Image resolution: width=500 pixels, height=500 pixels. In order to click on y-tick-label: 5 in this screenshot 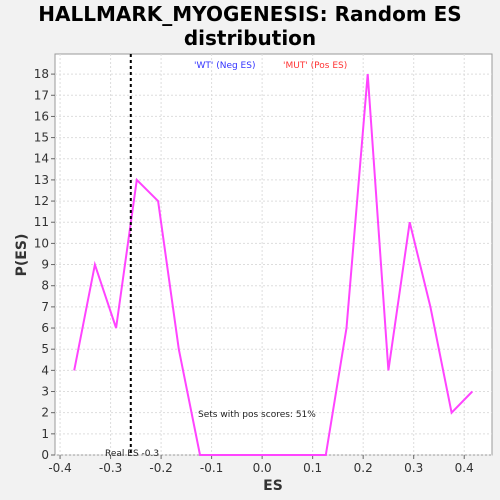, I will do `click(45, 349)`.